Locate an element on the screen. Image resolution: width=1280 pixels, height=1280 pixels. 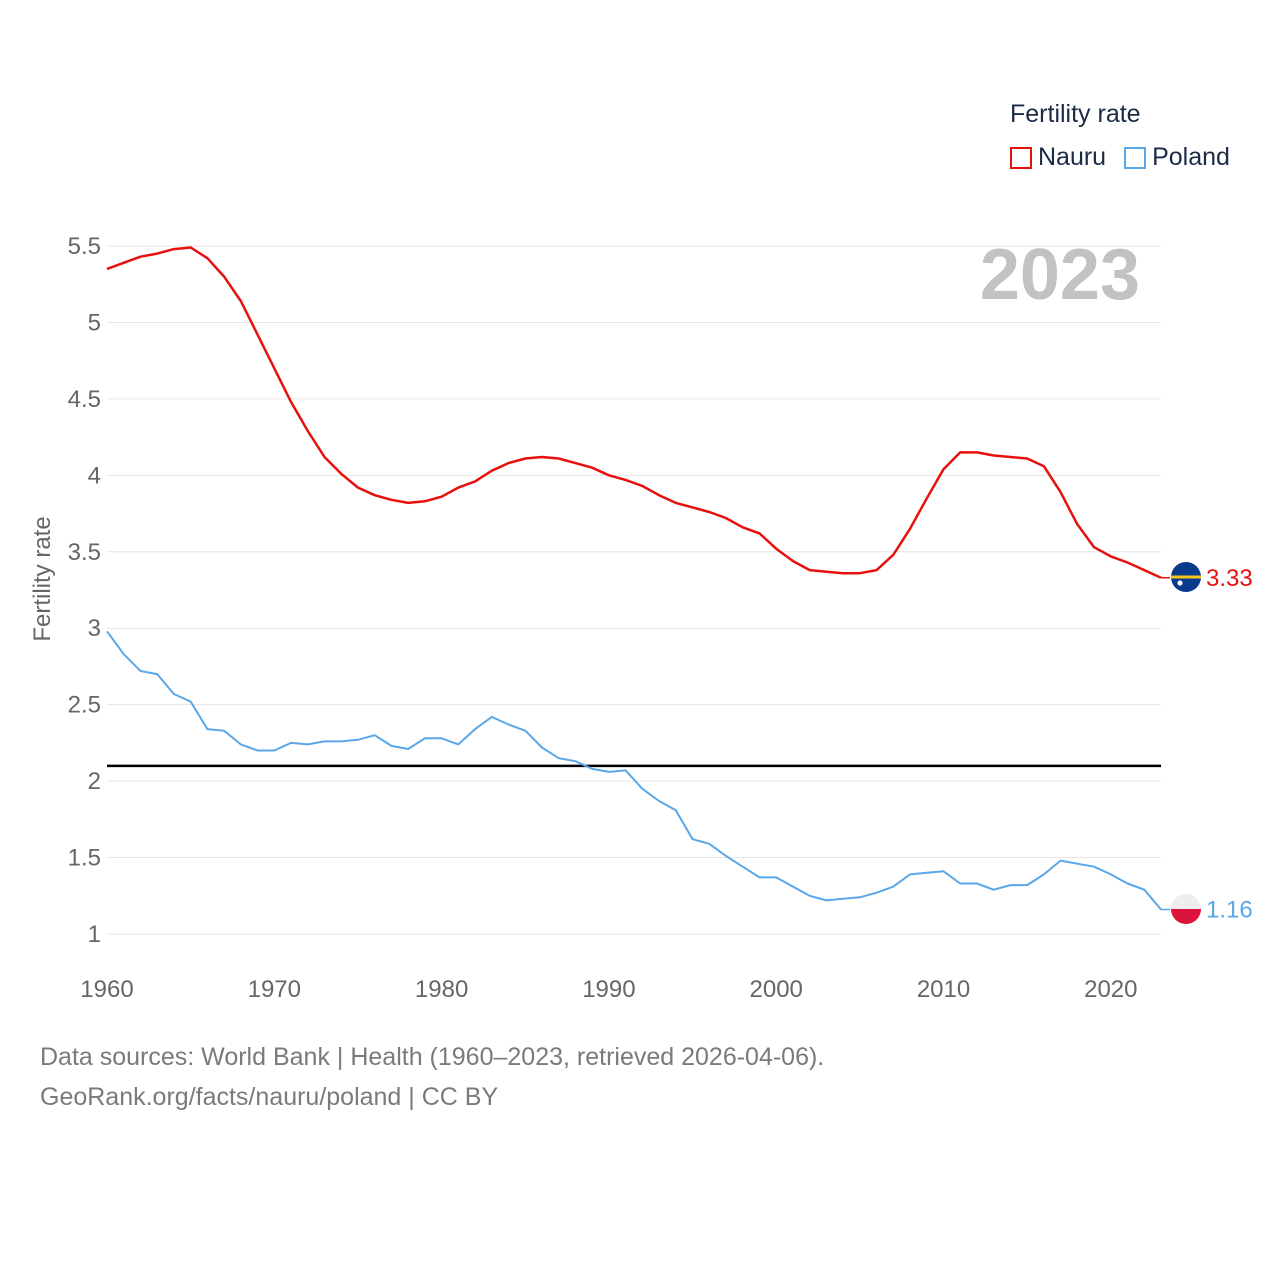
legend-item-nauru: Nauru is located at coordinates (1058, 157).